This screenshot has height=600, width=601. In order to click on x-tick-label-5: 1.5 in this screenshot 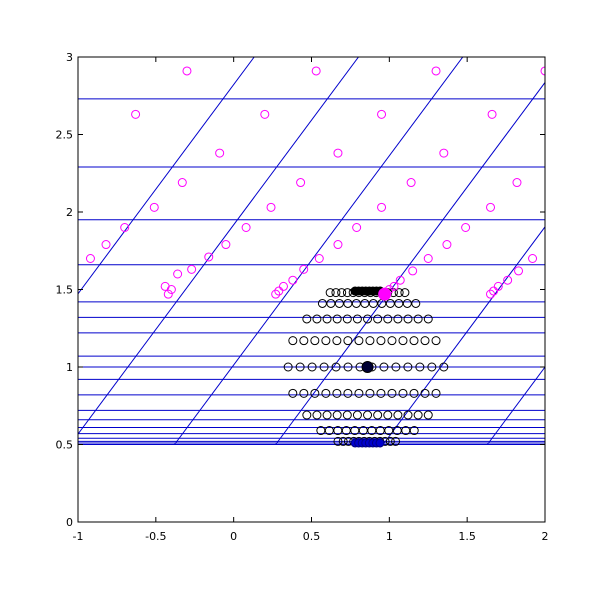, I will do `click(467, 536)`.